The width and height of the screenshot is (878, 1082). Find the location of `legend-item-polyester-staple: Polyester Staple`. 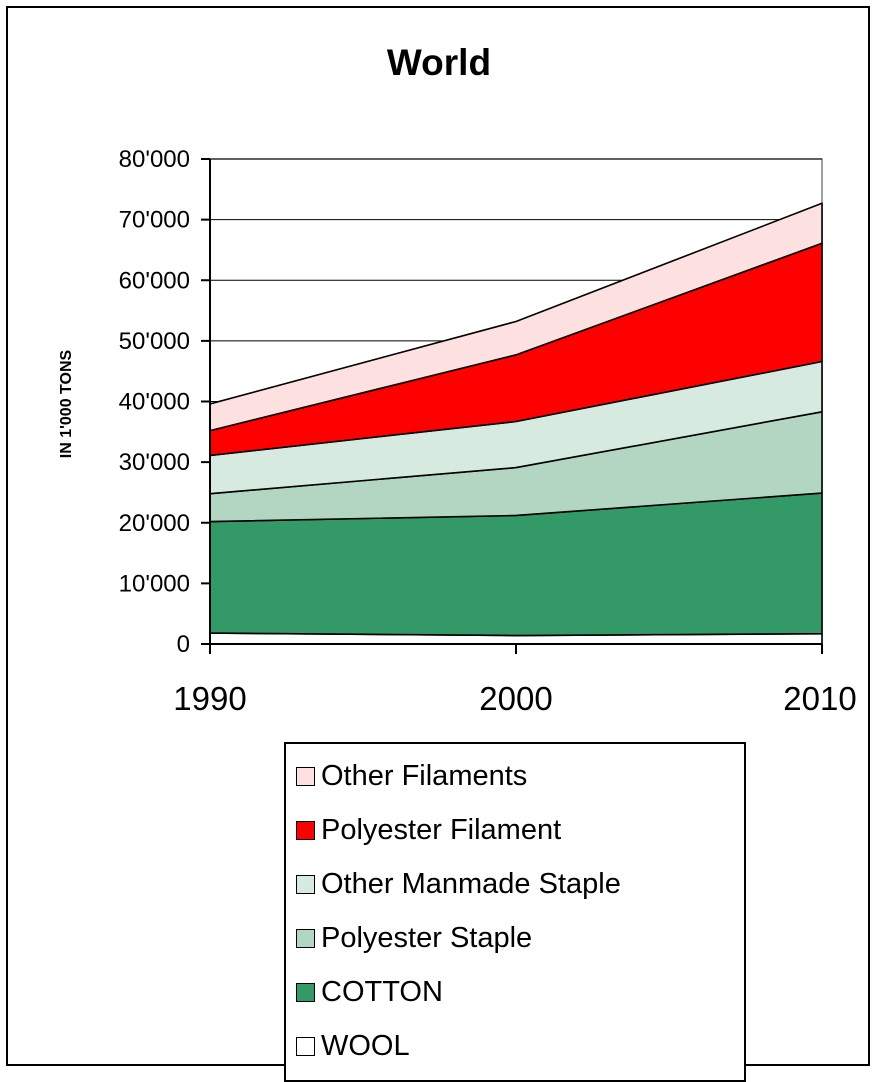

legend-item-polyester-staple: Polyester Staple is located at coordinates (414, 938).